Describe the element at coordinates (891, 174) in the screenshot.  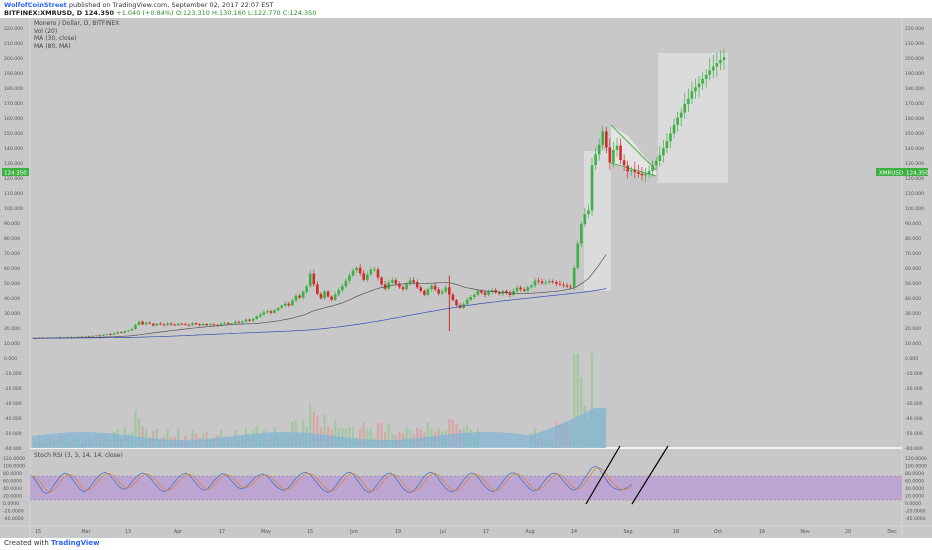
I see `right-price-tag-symbol: XMRUSD` at that location.